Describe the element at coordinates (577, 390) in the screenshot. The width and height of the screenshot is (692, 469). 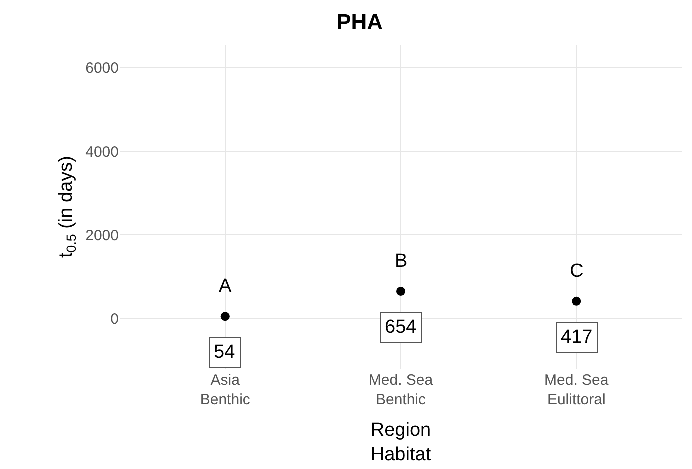
I see `x-tick-label: Med. Sea Eulittoral` at that location.